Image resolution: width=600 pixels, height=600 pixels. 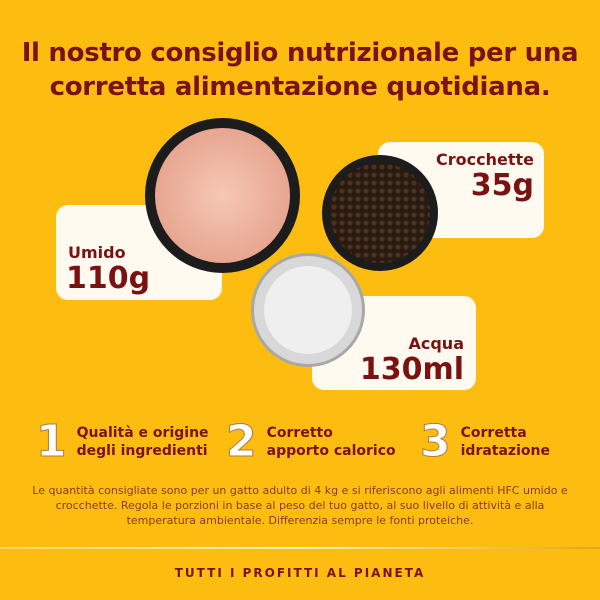 What do you see at coordinates (97, 252) in the screenshot?
I see `umido-label: Umido` at bounding box center [97, 252].